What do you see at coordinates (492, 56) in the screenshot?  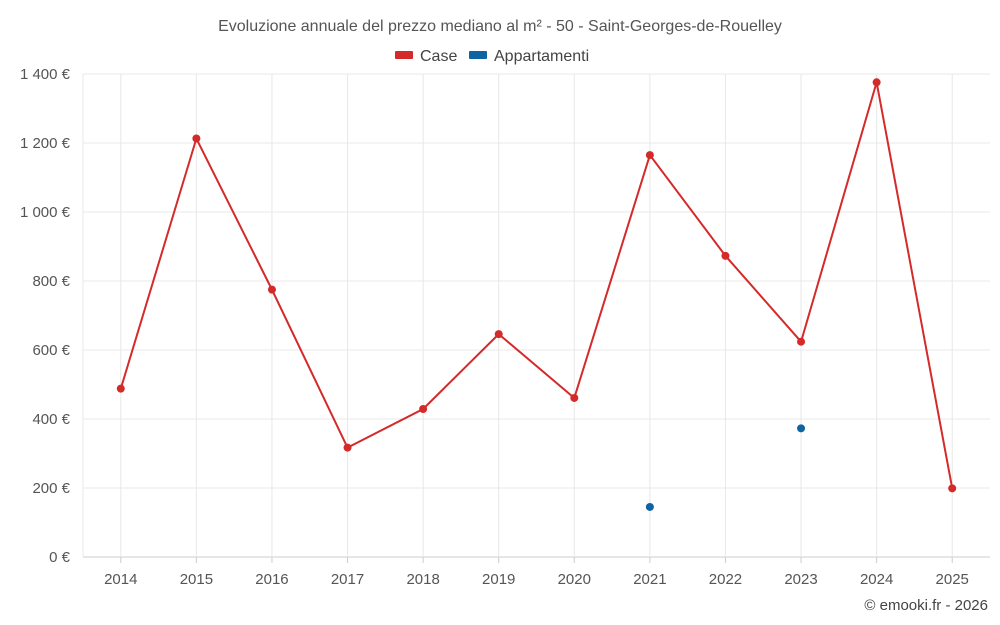 I see `legend: Case Appartamenti` at bounding box center [492, 56].